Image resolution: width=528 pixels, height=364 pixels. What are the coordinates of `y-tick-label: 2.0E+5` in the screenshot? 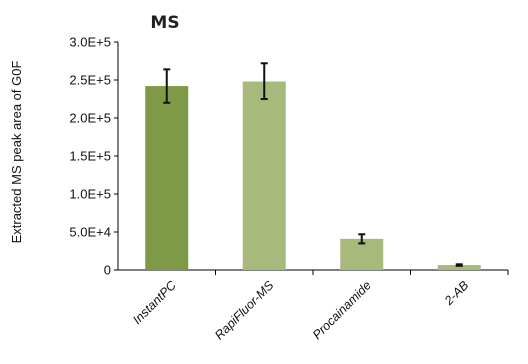 It's located at (90, 118).